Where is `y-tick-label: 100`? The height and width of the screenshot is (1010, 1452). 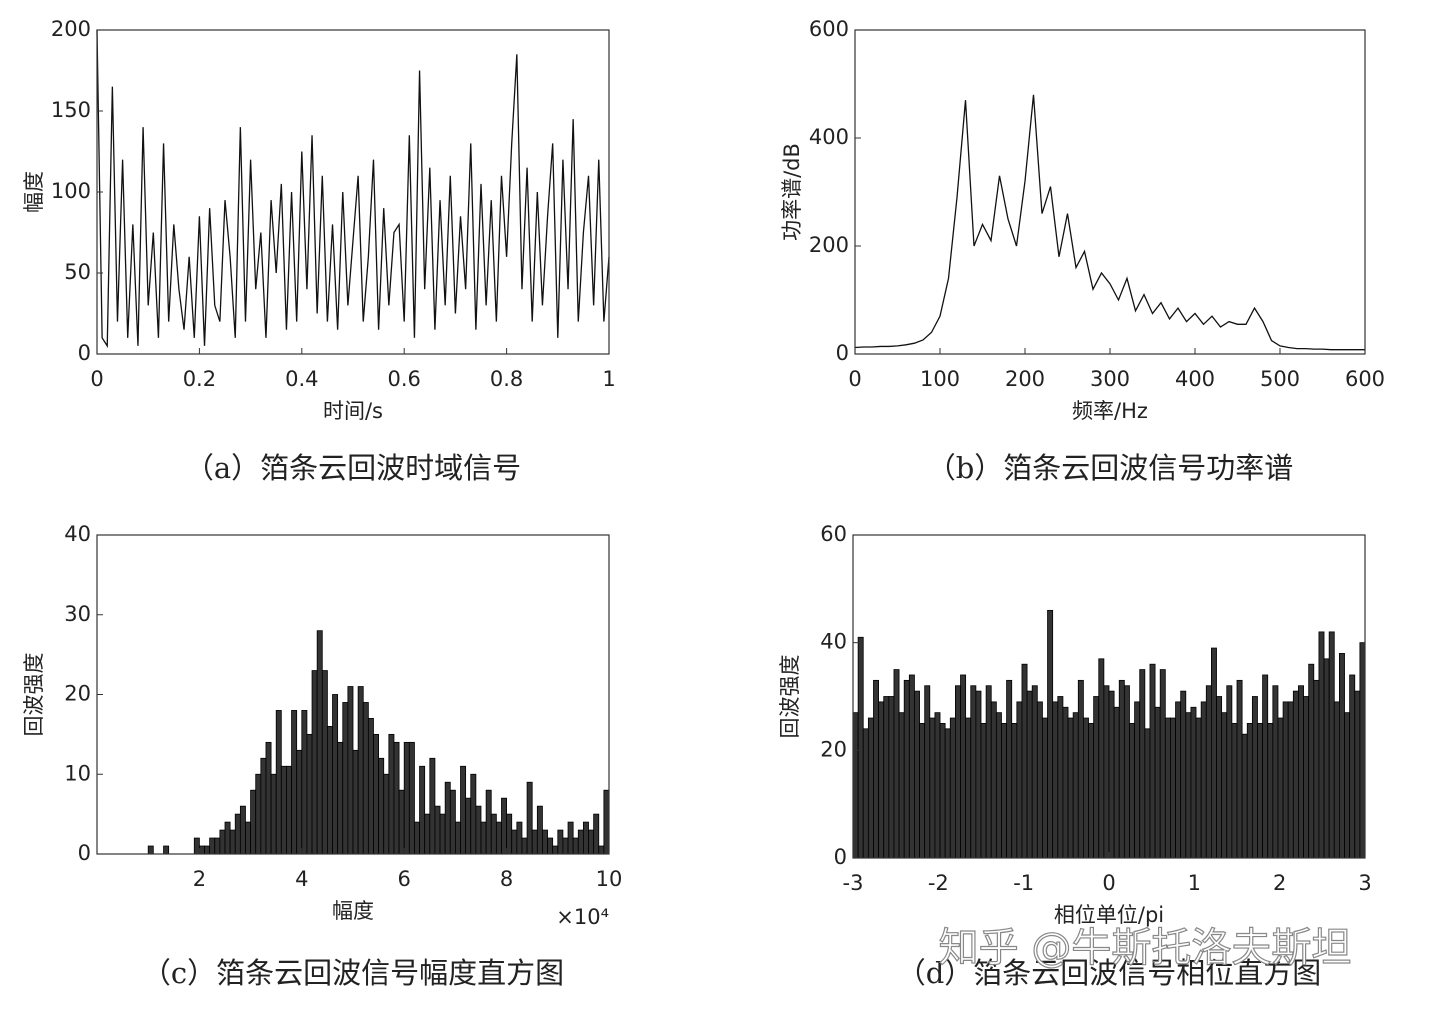 y-tick-label: 100 is located at coordinates (71, 191).